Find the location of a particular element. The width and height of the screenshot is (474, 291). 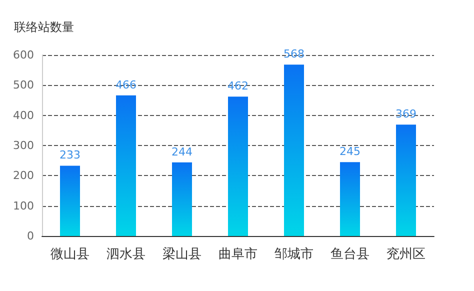

data-label: 233 is located at coordinates (70, 155).